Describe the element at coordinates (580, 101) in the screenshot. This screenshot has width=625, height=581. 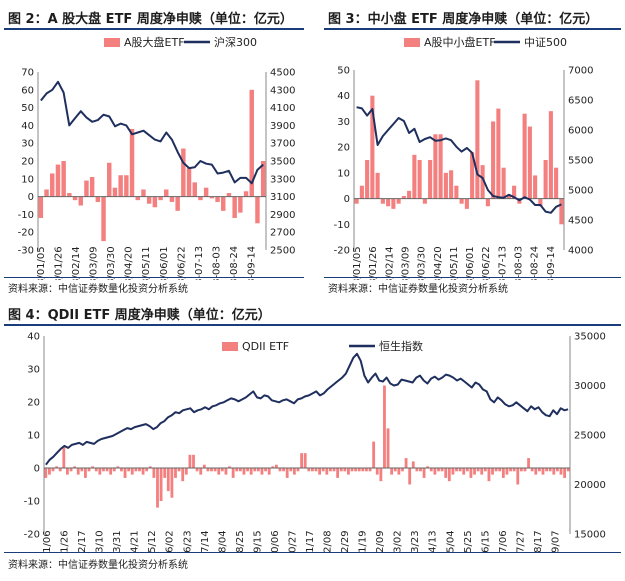
I see `y-right-tick-label: 6500` at that location.